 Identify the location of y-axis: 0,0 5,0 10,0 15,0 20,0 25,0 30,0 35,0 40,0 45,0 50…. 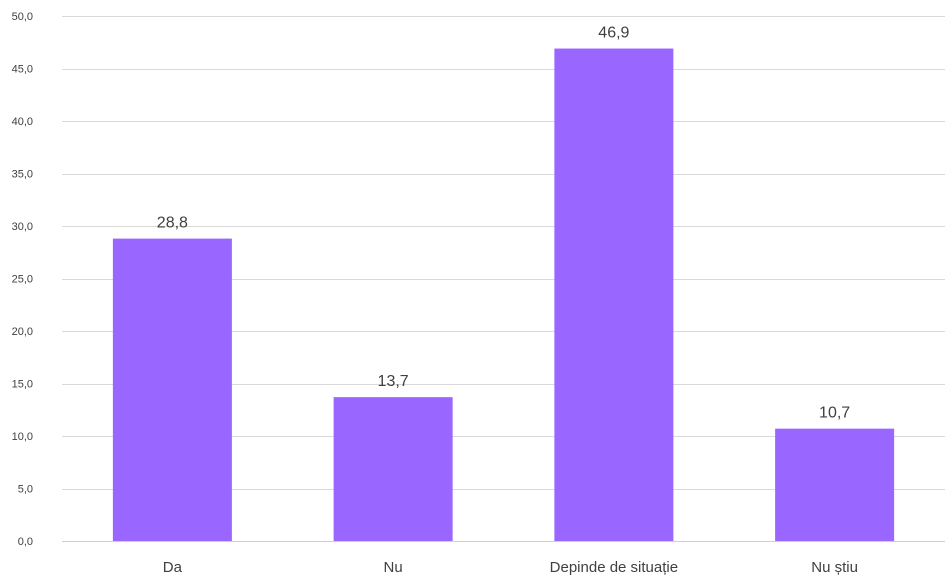
(22, 279).